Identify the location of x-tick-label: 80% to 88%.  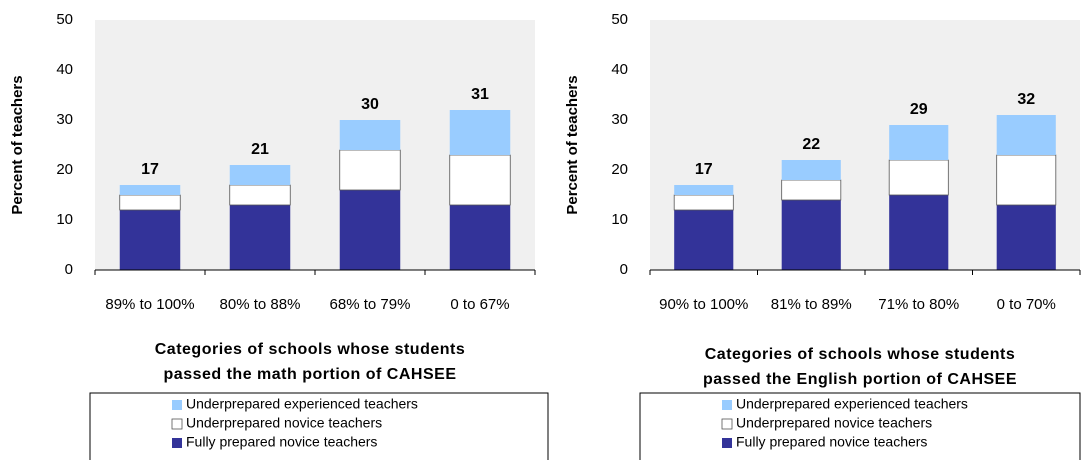
(260, 304).